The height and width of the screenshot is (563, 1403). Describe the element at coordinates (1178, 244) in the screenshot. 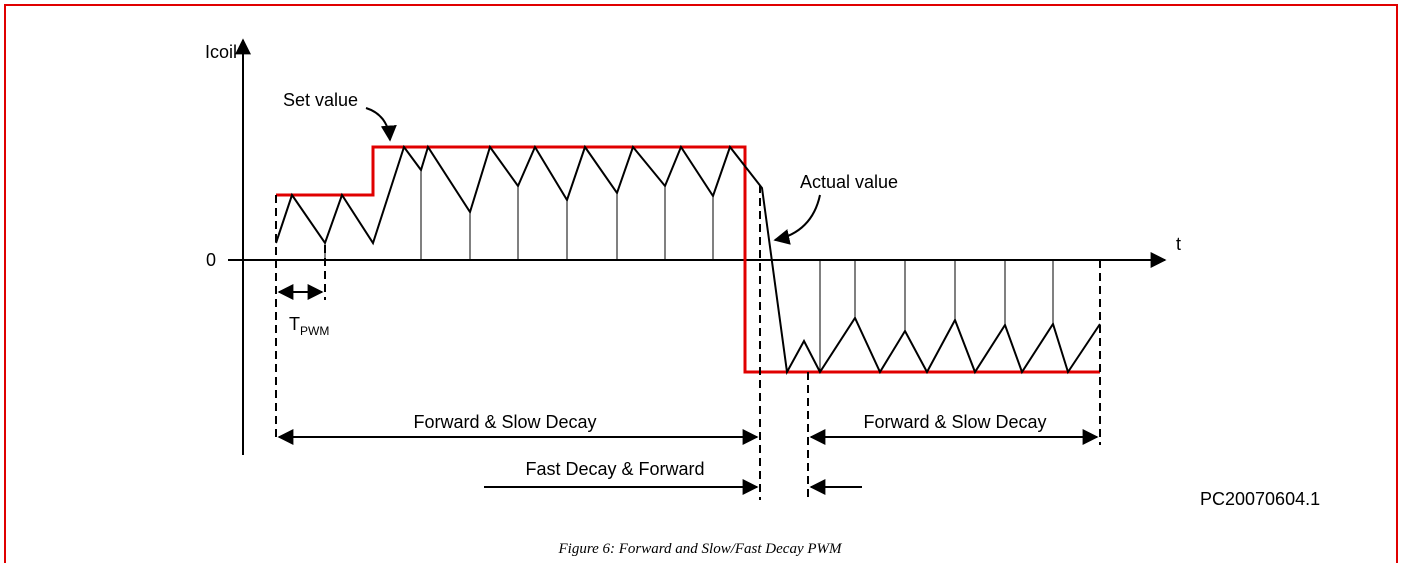

I see `x-axis-label: t` at that location.